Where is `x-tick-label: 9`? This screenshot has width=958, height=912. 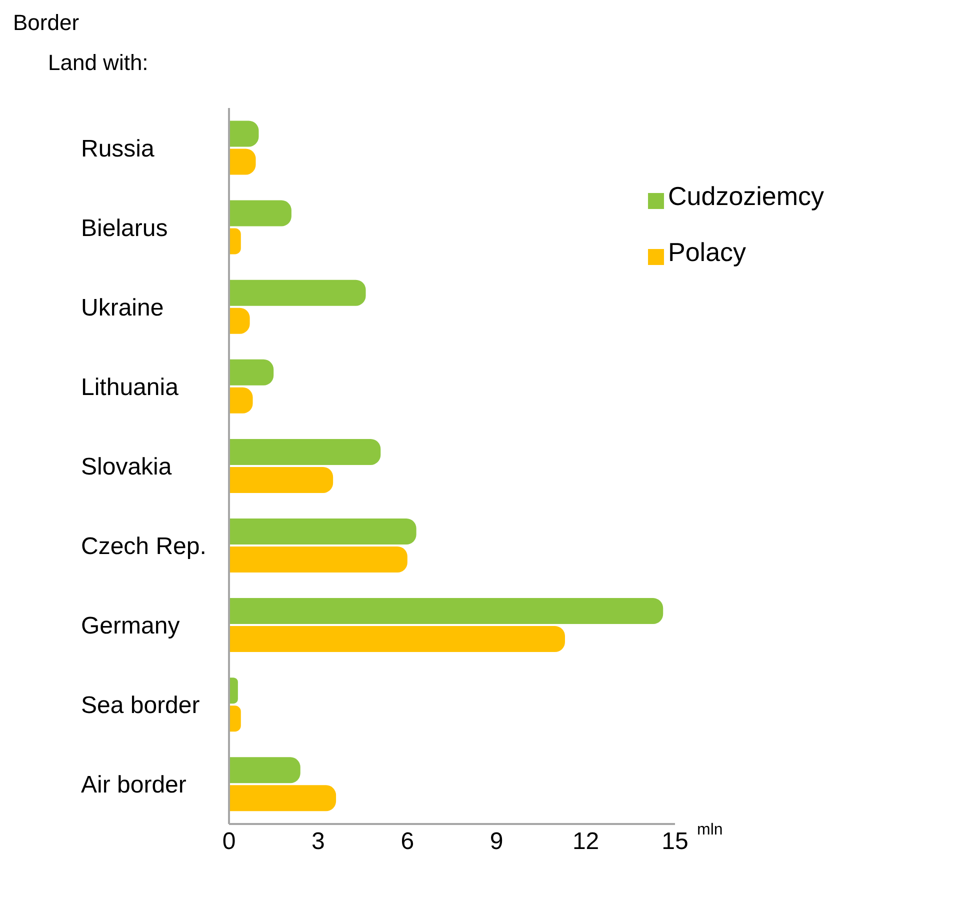 x-tick-label: 9 is located at coordinates (497, 842).